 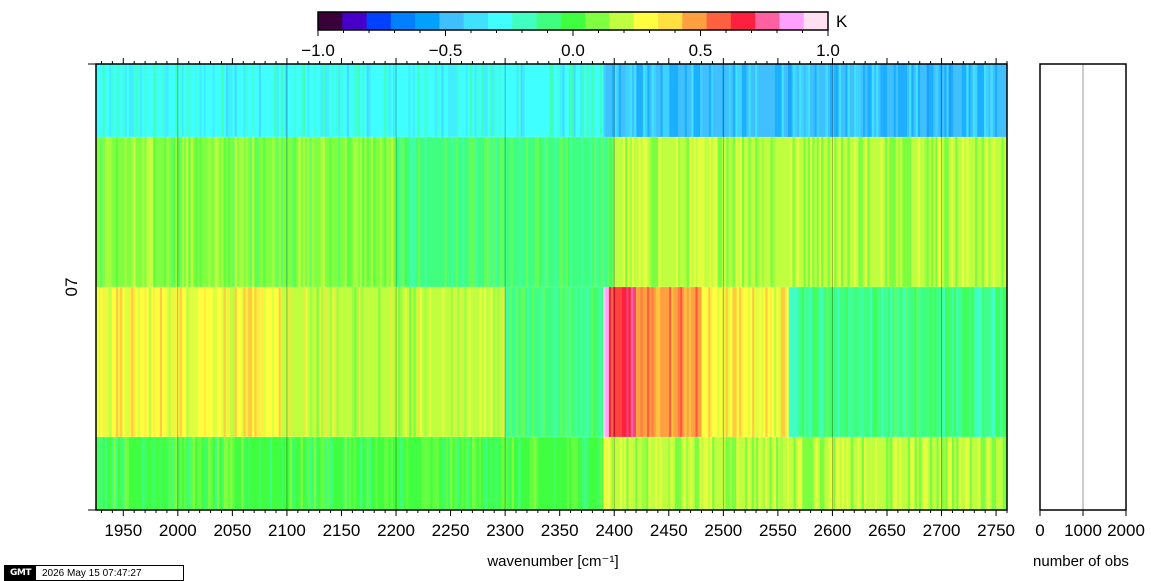 I want to click on x-tick-label: 2400, so click(x=614, y=530).